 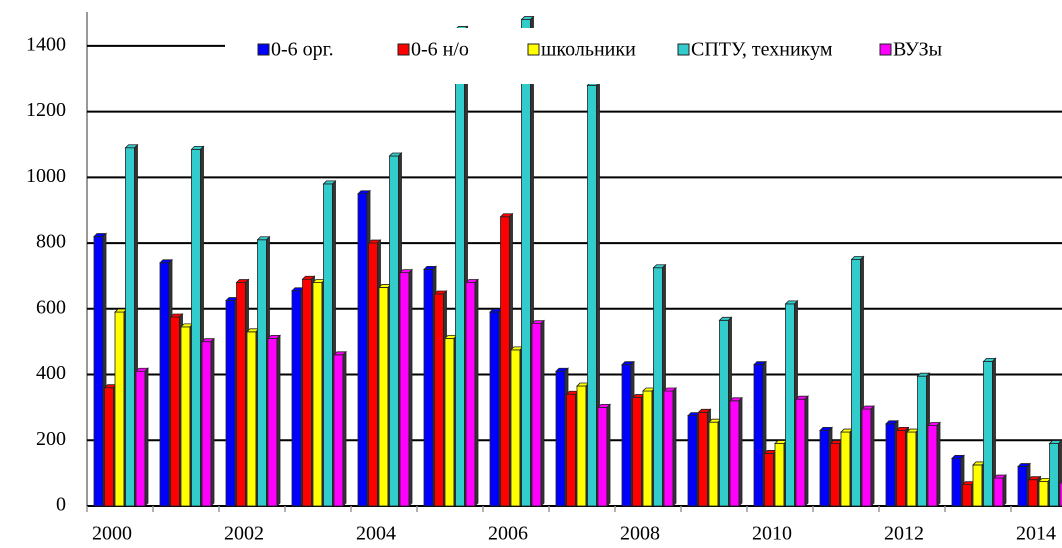 I want to click on legend-label: школьники, so click(x=588, y=50).